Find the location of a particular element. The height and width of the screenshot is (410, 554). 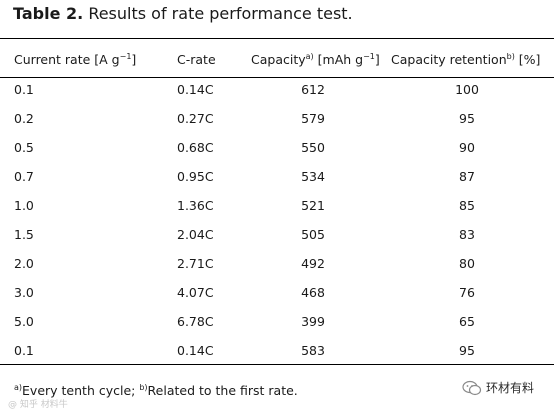

cell-capacity: 468 is located at coordinates (313, 292).